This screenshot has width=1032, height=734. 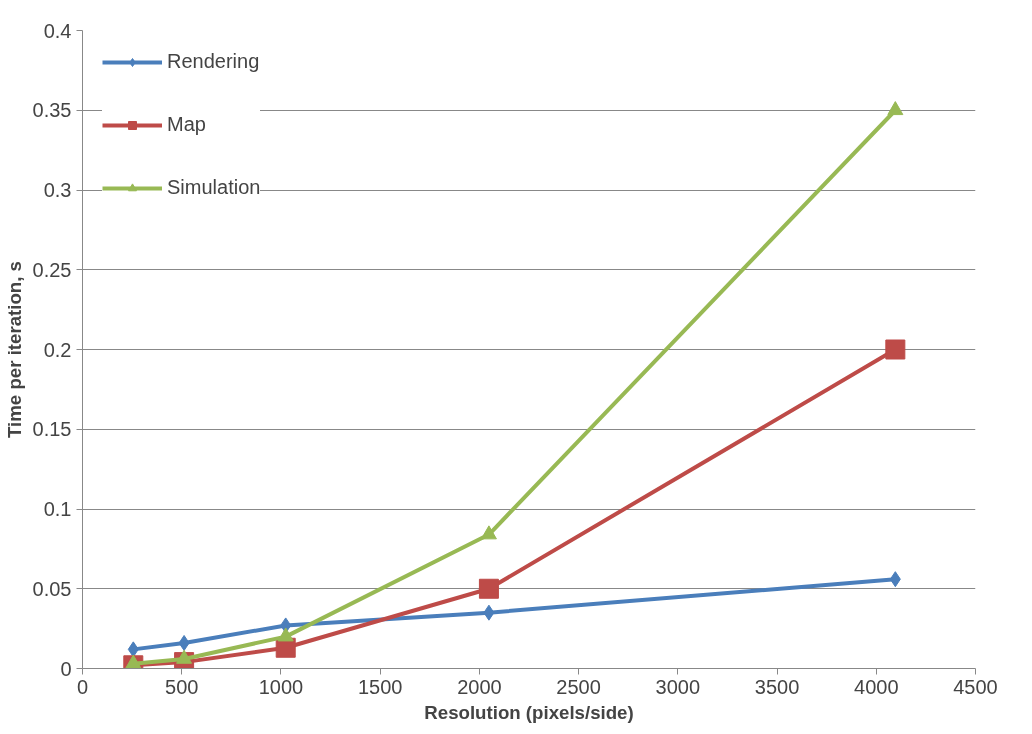 What do you see at coordinates (213, 61) in the screenshot?
I see `legend-label: Rendering` at bounding box center [213, 61].